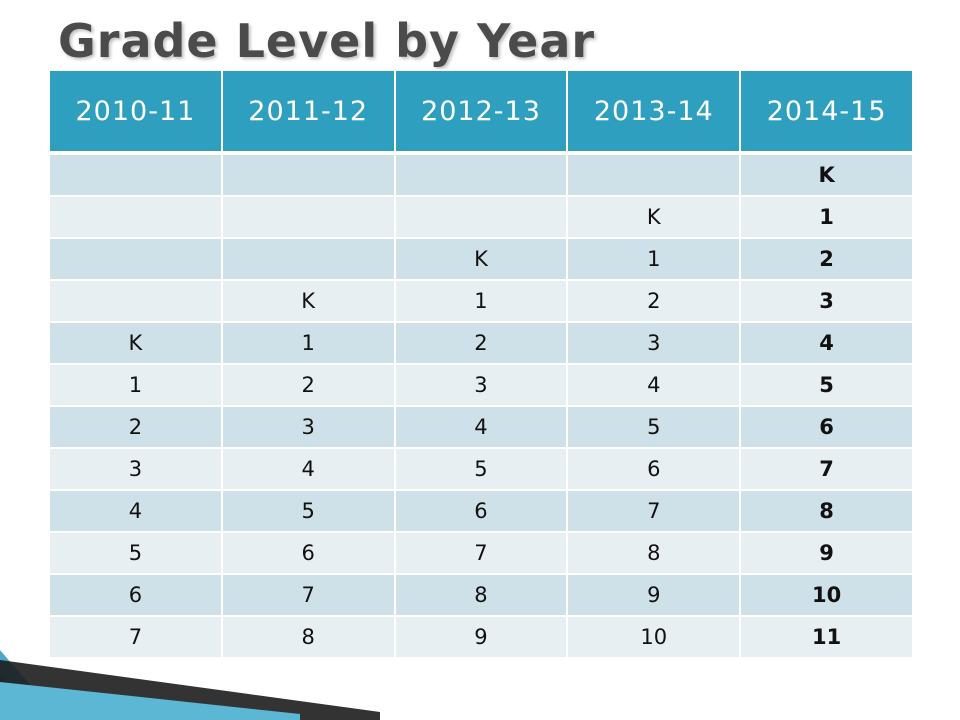  Describe the element at coordinates (826, 112) in the screenshot. I see `column-header: 2014-15` at that location.